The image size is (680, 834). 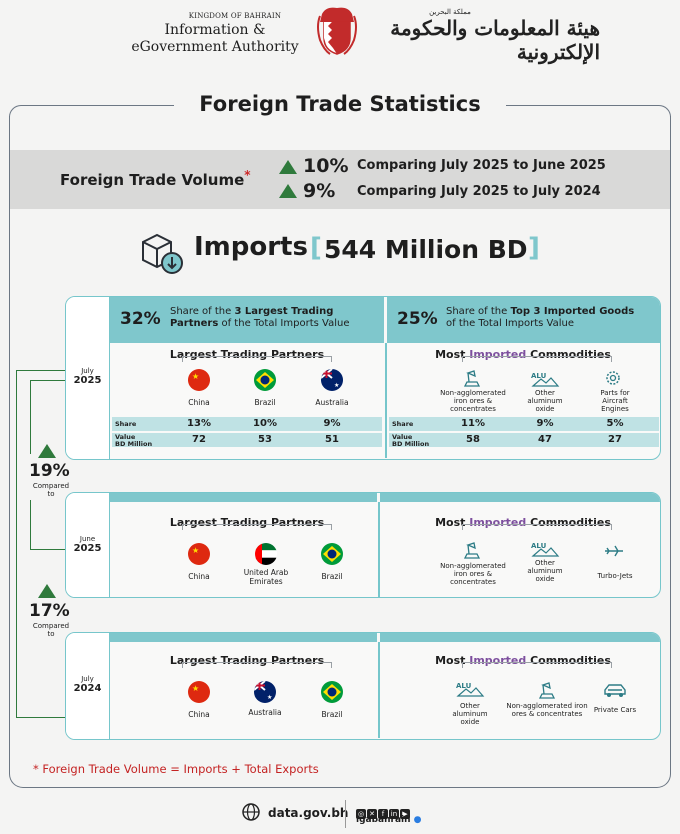 What do you see at coordinates (534, 248) in the screenshot?
I see `bracket-right: ]` at bounding box center [534, 248].